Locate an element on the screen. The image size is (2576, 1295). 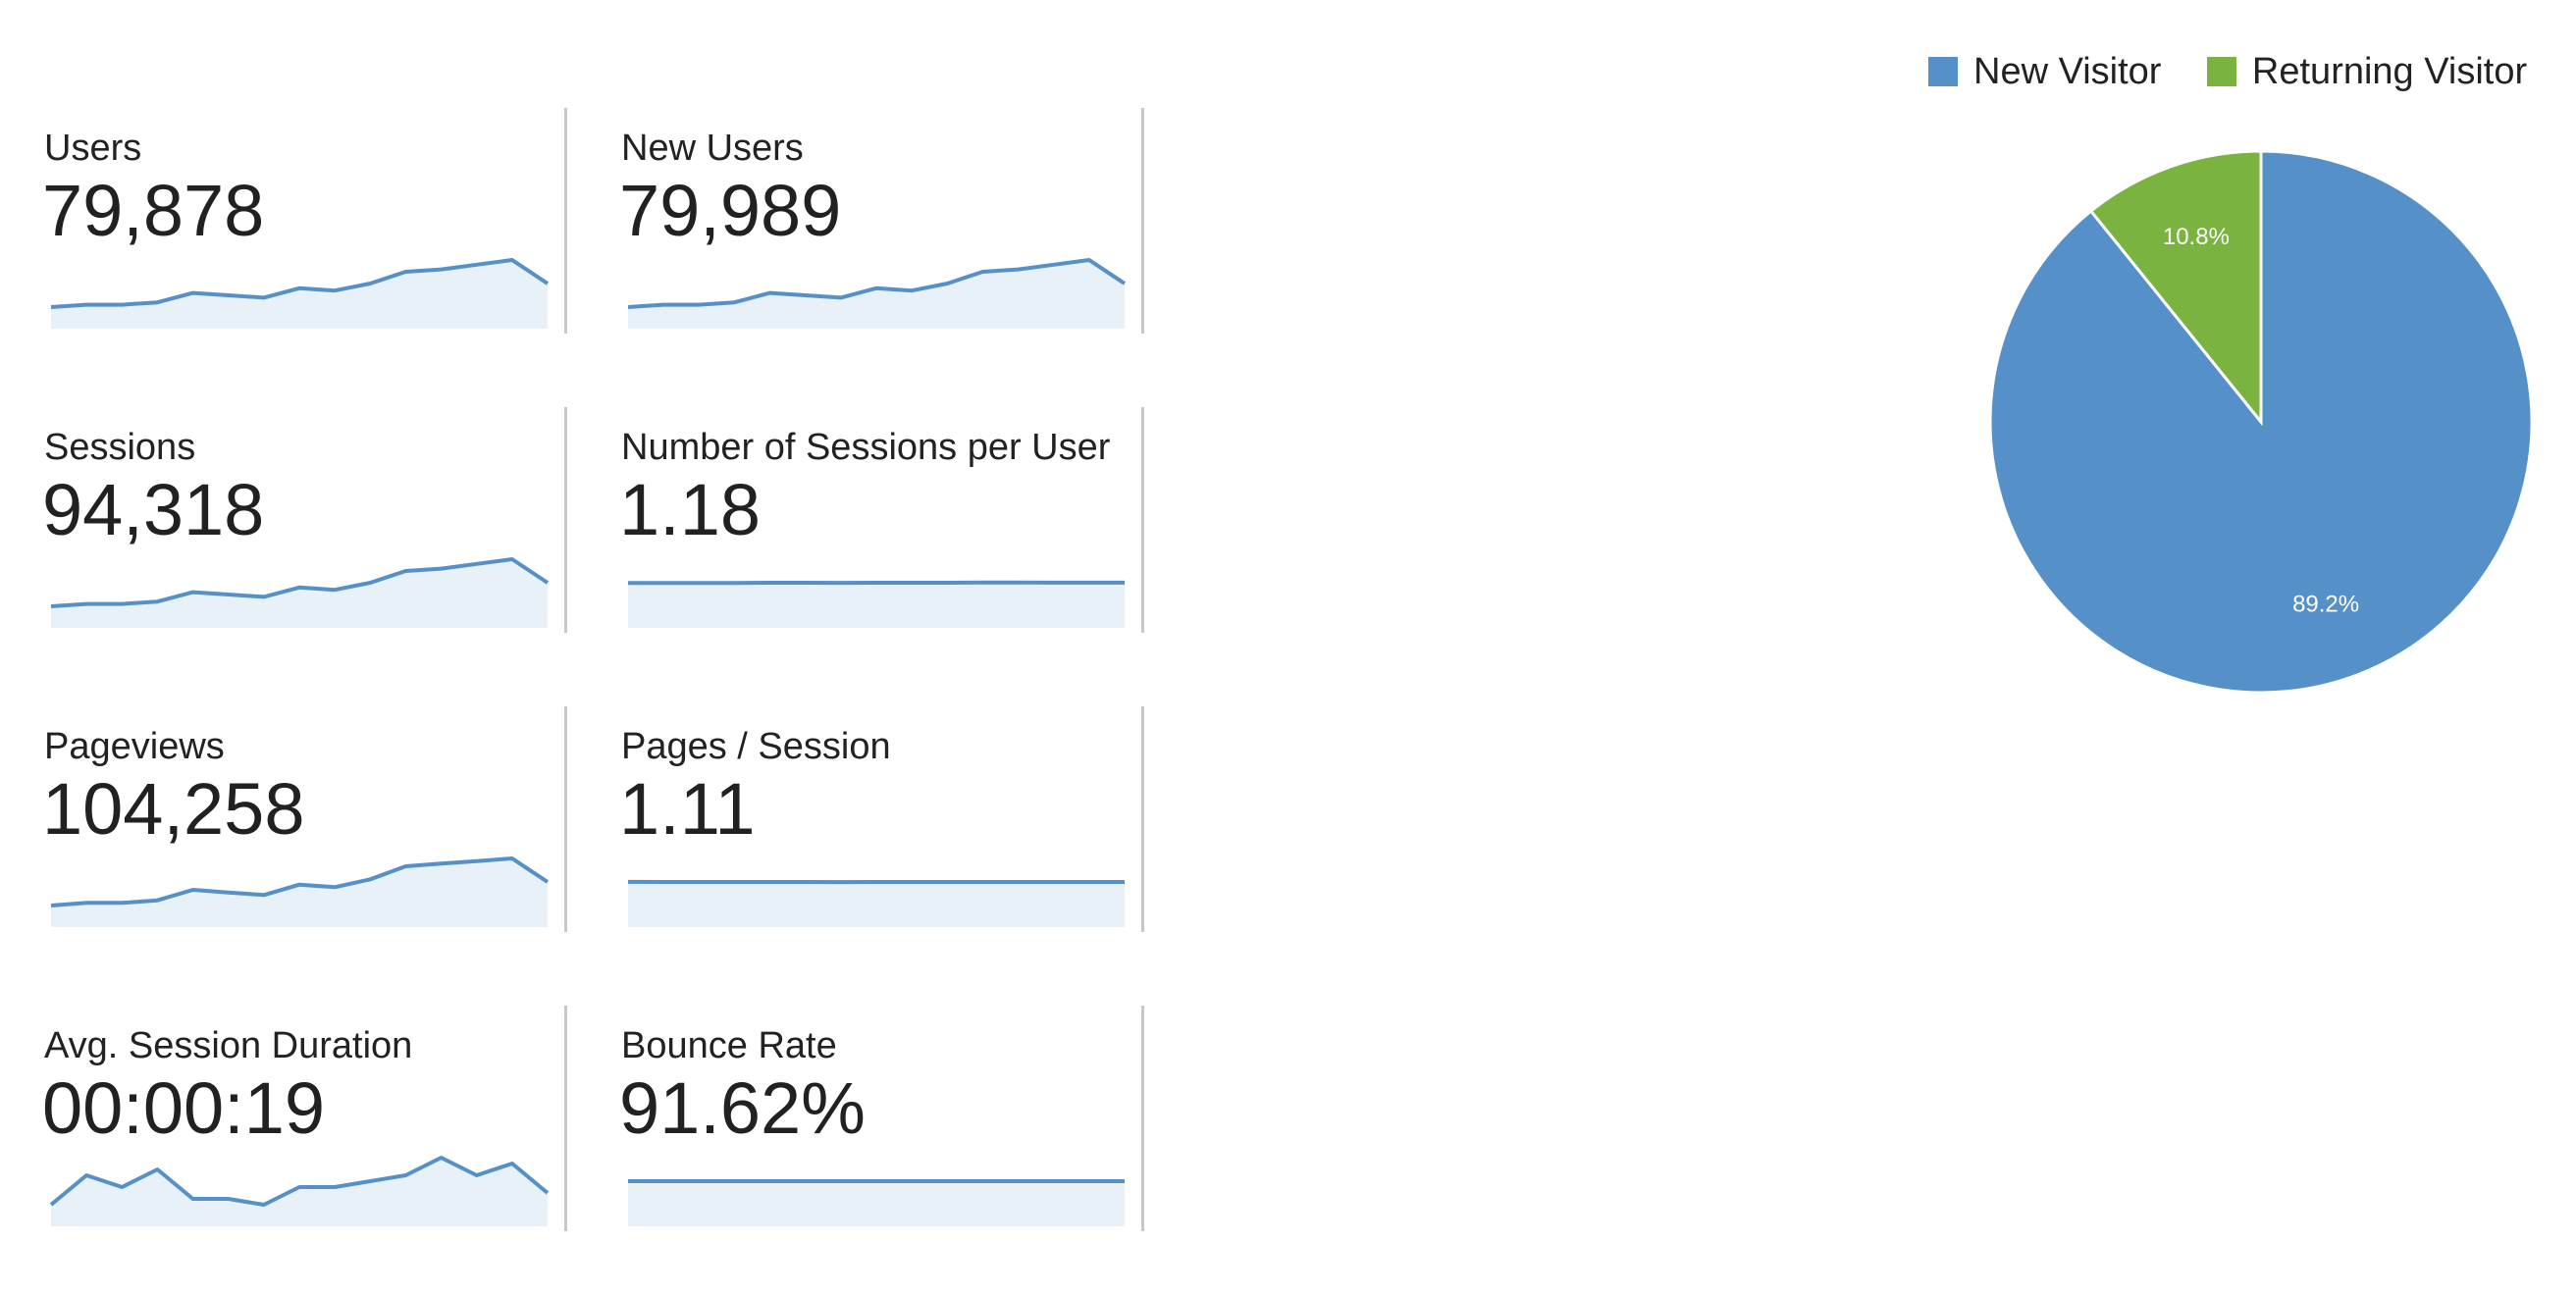
metric-label: Avg. Session Duration is located at coordinates (228, 1045).